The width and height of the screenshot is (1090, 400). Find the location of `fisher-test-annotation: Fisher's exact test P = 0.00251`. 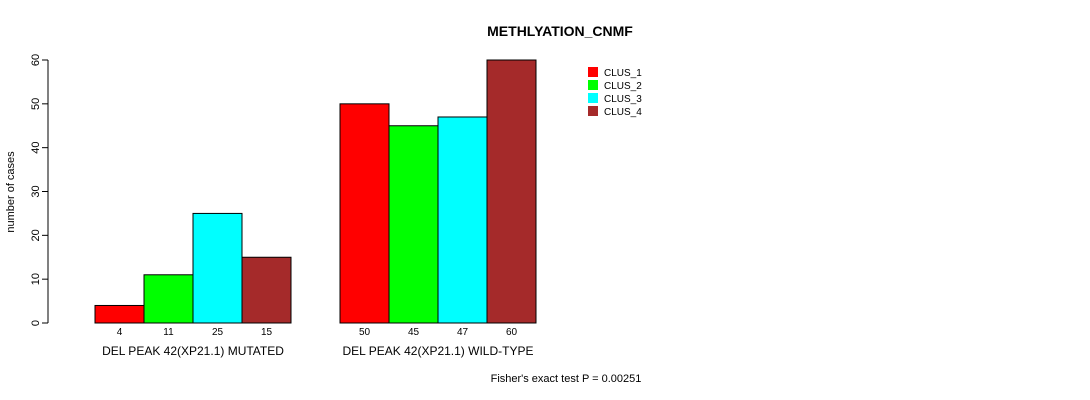

fisher-test-annotation: Fisher's exact test P = 0.00251 is located at coordinates (566, 379).